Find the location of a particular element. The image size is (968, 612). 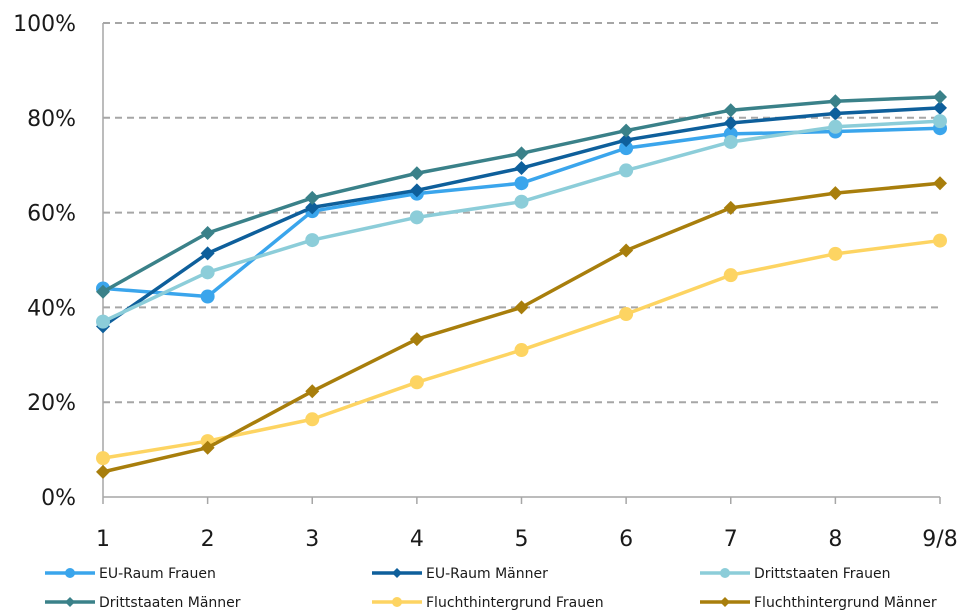

legend-item: Fluchthintergrund Frauen is located at coordinates (488, 603).